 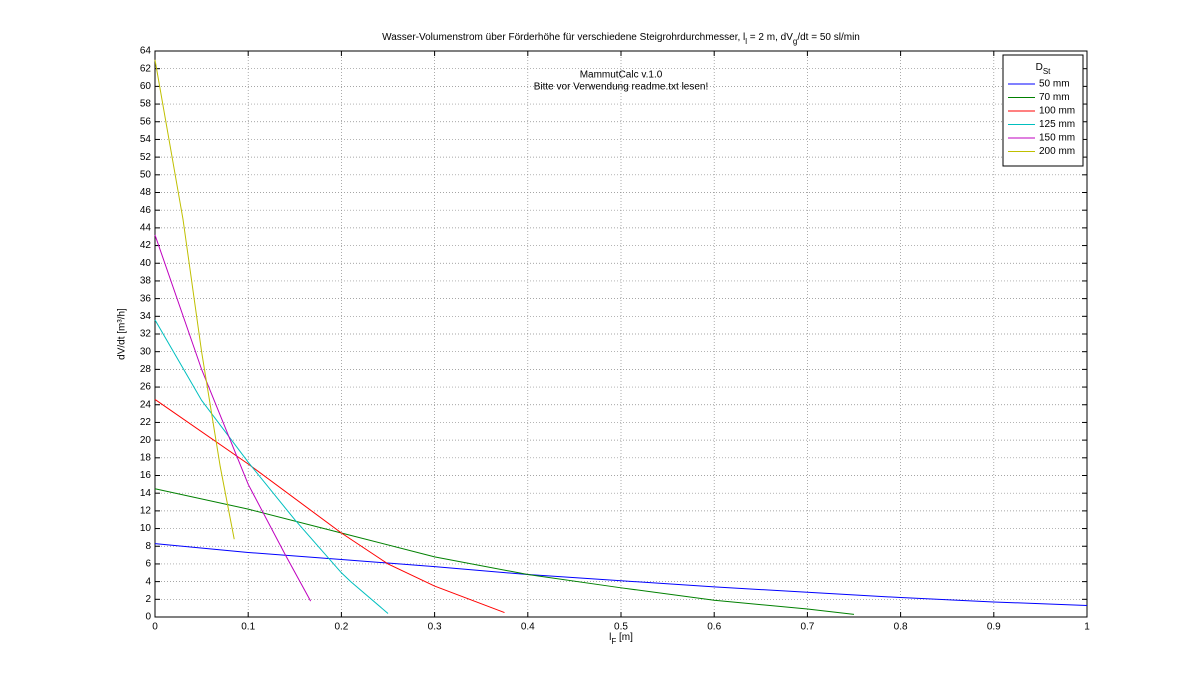 What do you see at coordinates (146, 192) in the screenshot?
I see `y-tick-label: 48` at bounding box center [146, 192].